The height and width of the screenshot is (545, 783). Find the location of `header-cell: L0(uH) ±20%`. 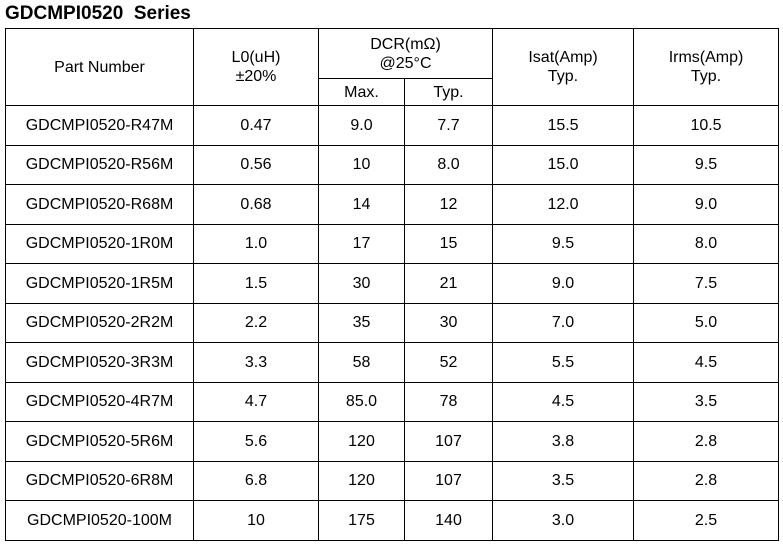

header-cell: L0(uH) ±20% is located at coordinates (256, 67).